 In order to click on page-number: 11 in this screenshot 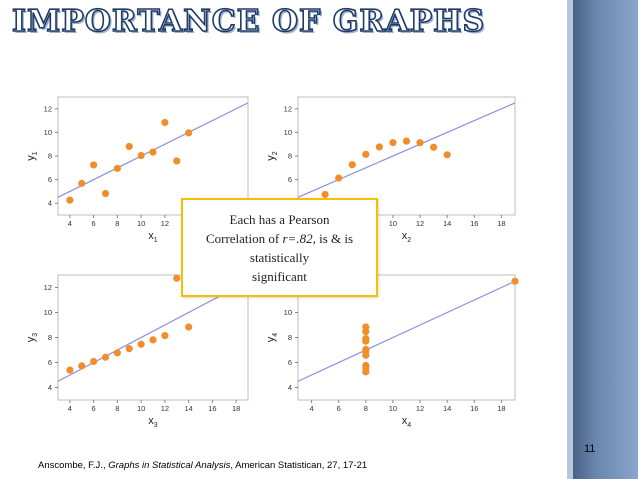, I will do `click(590, 449)`.